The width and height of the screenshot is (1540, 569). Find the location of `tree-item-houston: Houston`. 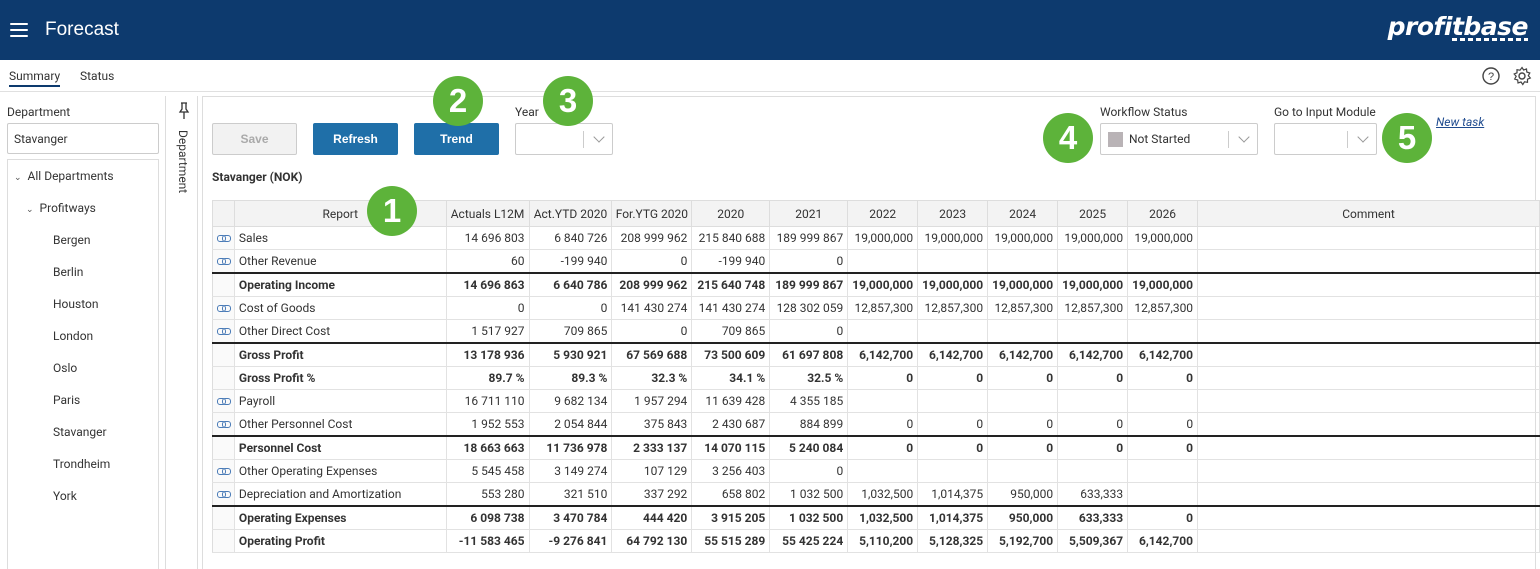

tree-item-houston: Houston is located at coordinates (76, 304).